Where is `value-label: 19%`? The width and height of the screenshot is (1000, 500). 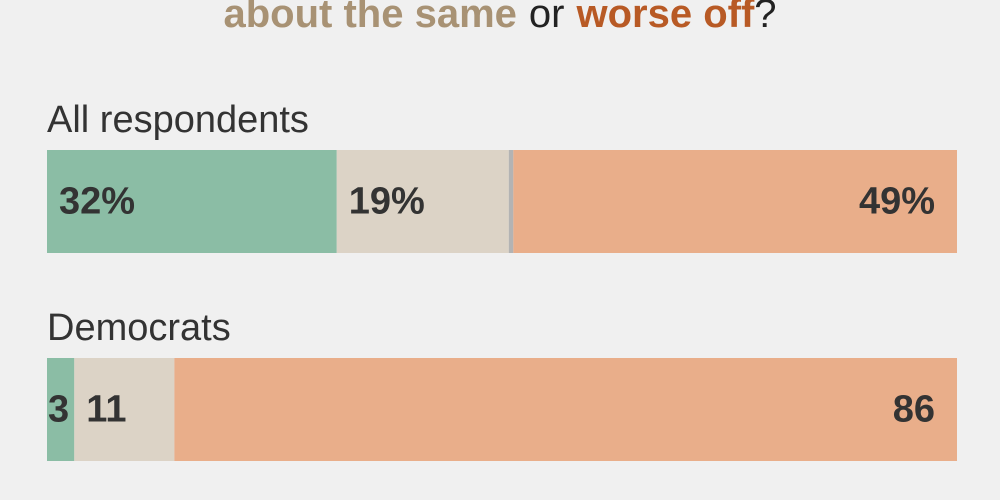 value-label: 19% is located at coordinates (387, 202).